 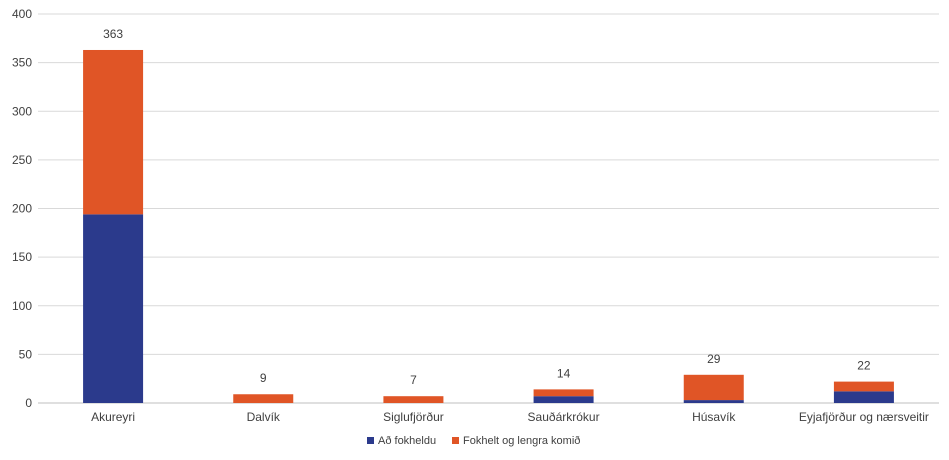 I want to click on y-tick-label: 200, so click(x=22, y=209).